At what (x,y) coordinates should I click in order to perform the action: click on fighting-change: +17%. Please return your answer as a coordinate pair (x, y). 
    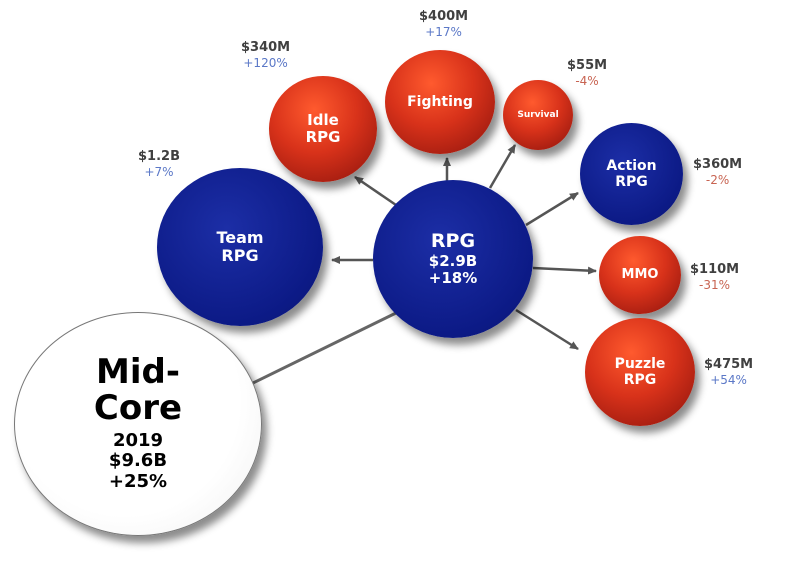
    Looking at the image, I should click on (443, 31).